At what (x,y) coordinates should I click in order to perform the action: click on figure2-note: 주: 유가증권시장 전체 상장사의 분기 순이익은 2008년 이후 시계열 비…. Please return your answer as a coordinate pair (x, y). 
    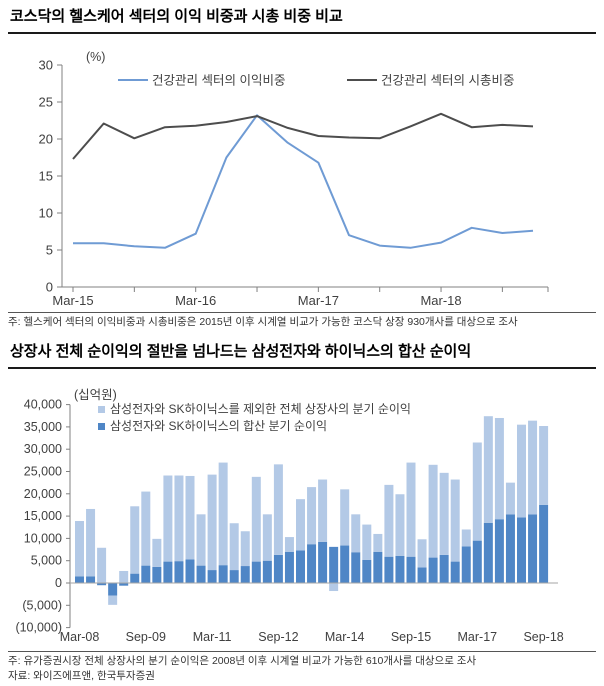
    Looking at the image, I should click on (242, 661).